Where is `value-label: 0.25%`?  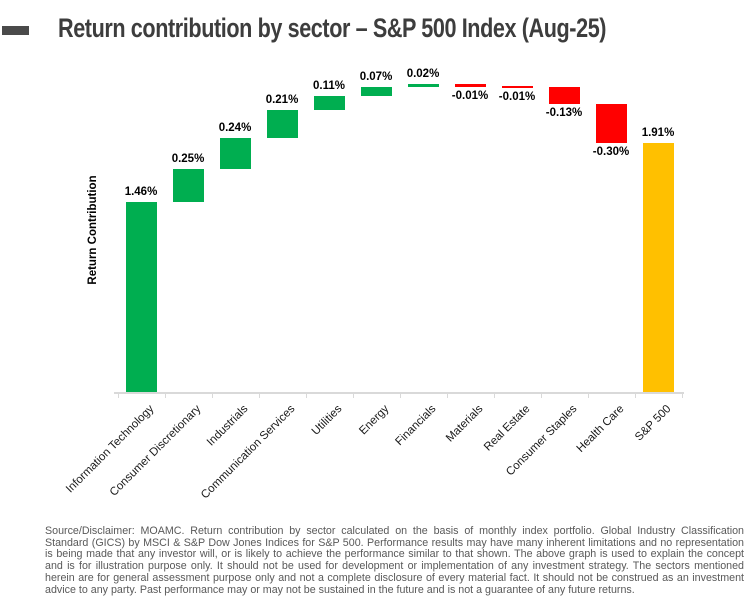
value-label: 0.25% is located at coordinates (188, 159).